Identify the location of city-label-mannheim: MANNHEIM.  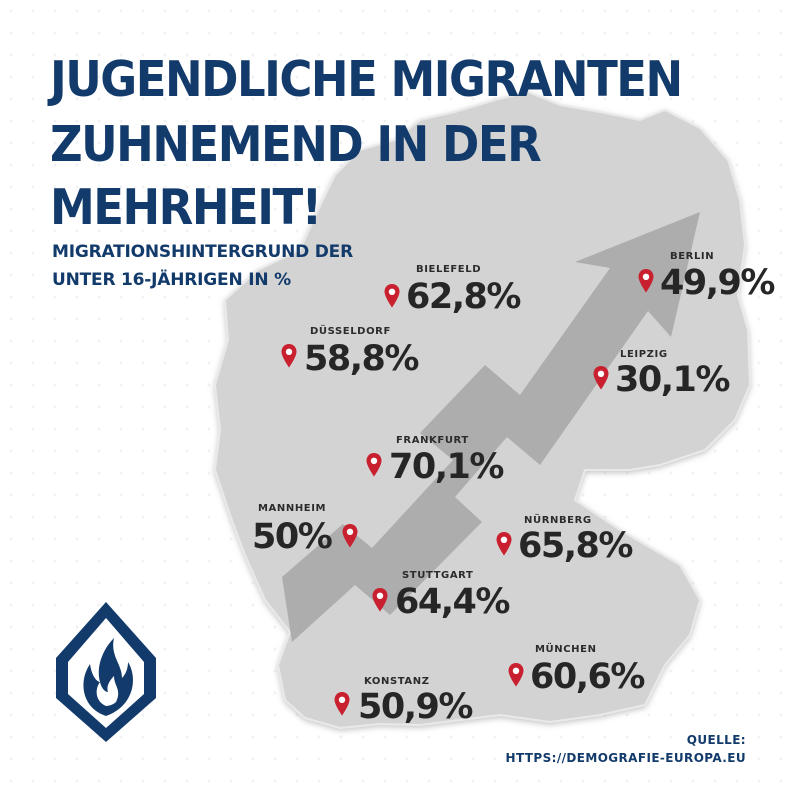
(292, 508).